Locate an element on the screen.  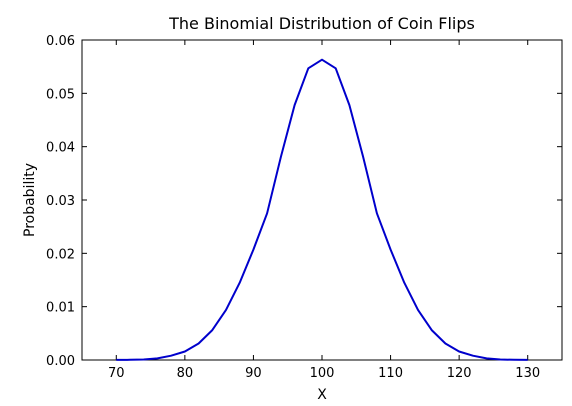
y-axis-label: Probability is located at coordinates (30, 200).